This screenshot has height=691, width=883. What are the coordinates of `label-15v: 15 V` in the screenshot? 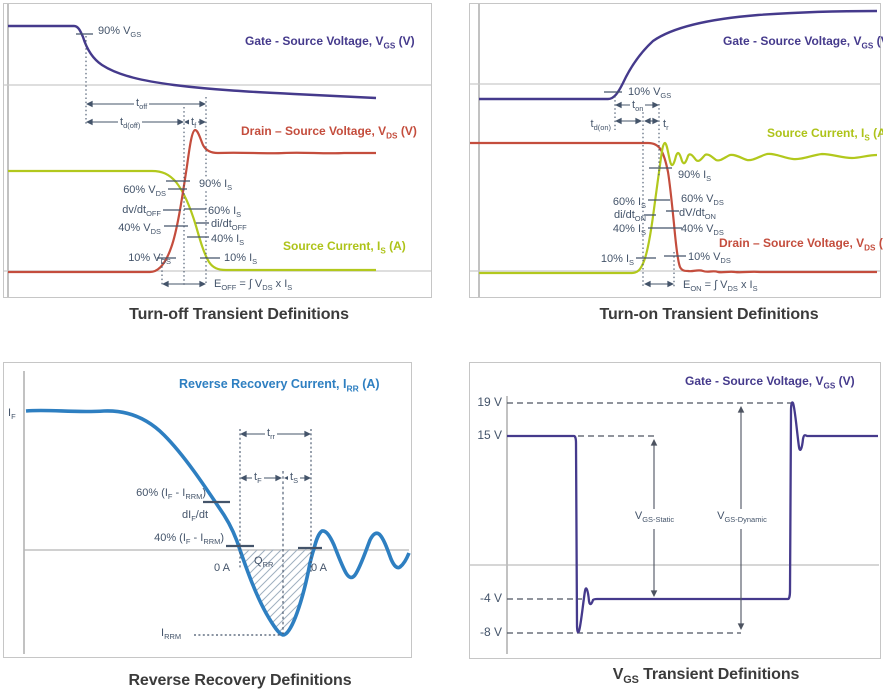 It's located at (489, 435).